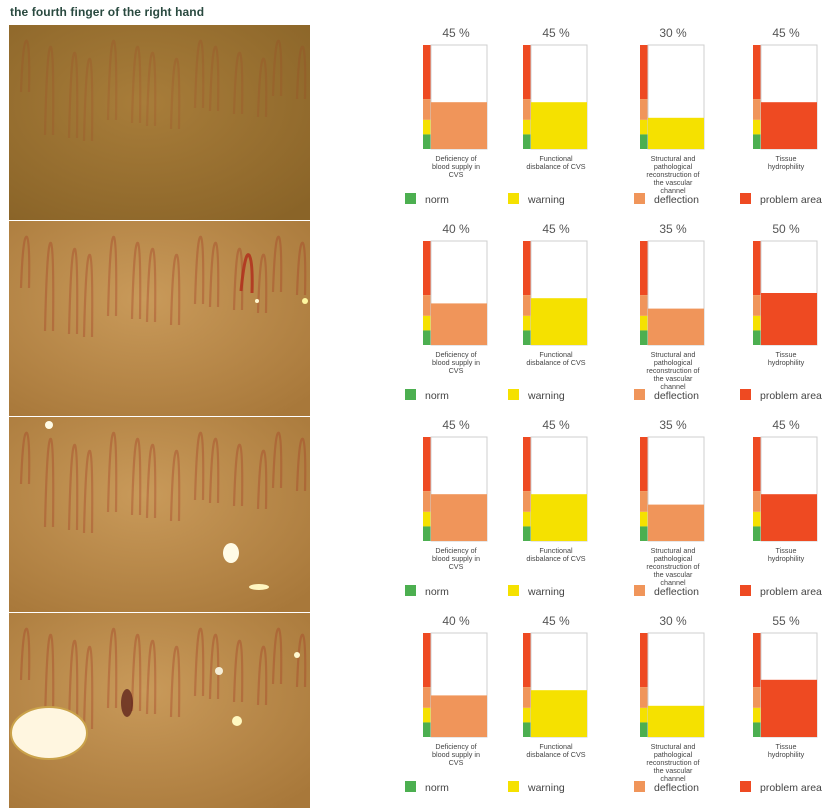 This screenshot has height=808, width=829. What do you see at coordinates (745, 590) in the screenshot?
I see `legend-swatch-problem-area` at bounding box center [745, 590].